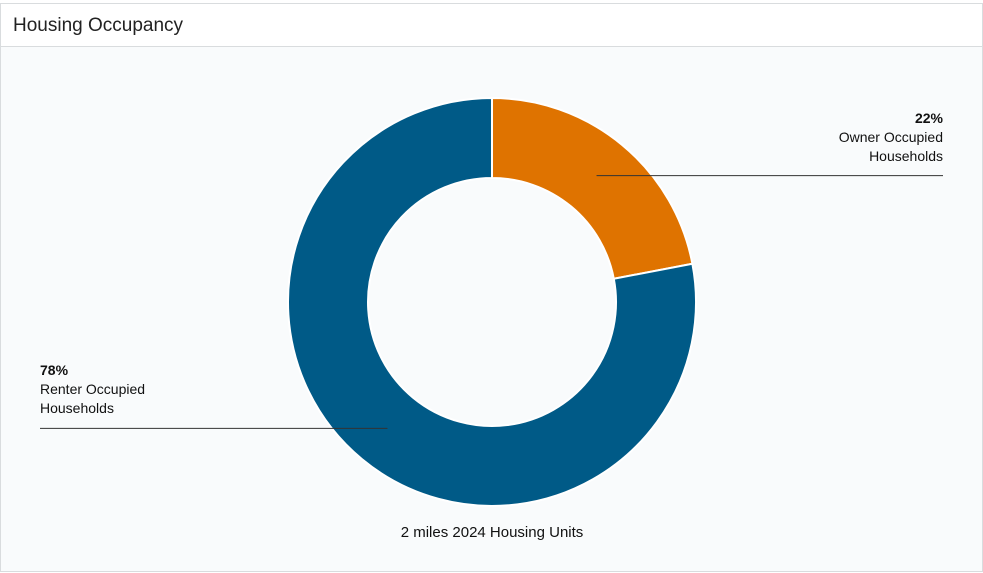 The height and width of the screenshot is (573, 983). What do you see at coordinates (98, 25) in the screenshot?
I see `chart-title: Housing Occupancy` at bounding box center [98, 25].